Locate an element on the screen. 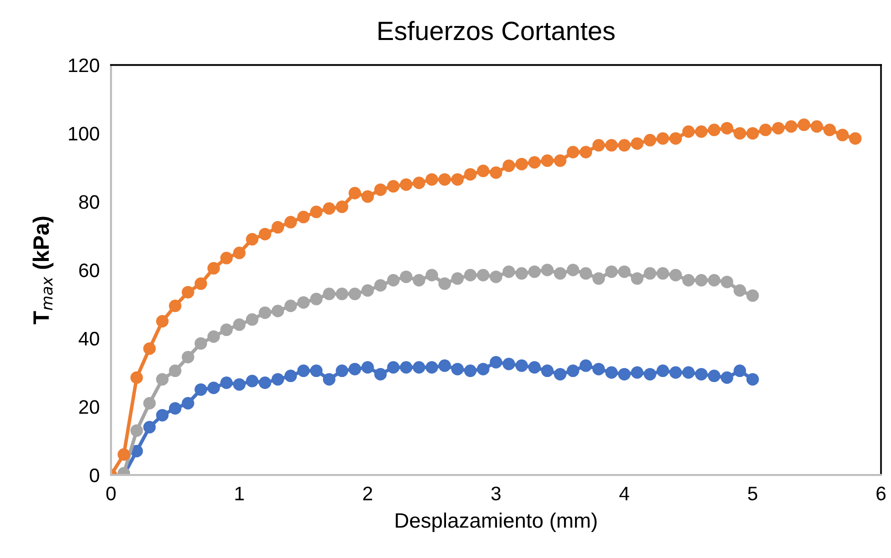 Image resolution: width=891 pixels, height=558 pixels. x-tick-label: 1 is located at coordinates (239, 493).